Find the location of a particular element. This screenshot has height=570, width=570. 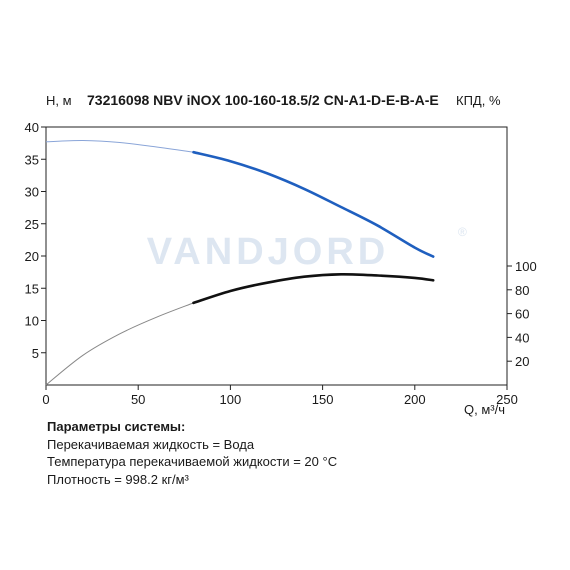

y-tick-label: 5 is located at coordinates (35, 353).